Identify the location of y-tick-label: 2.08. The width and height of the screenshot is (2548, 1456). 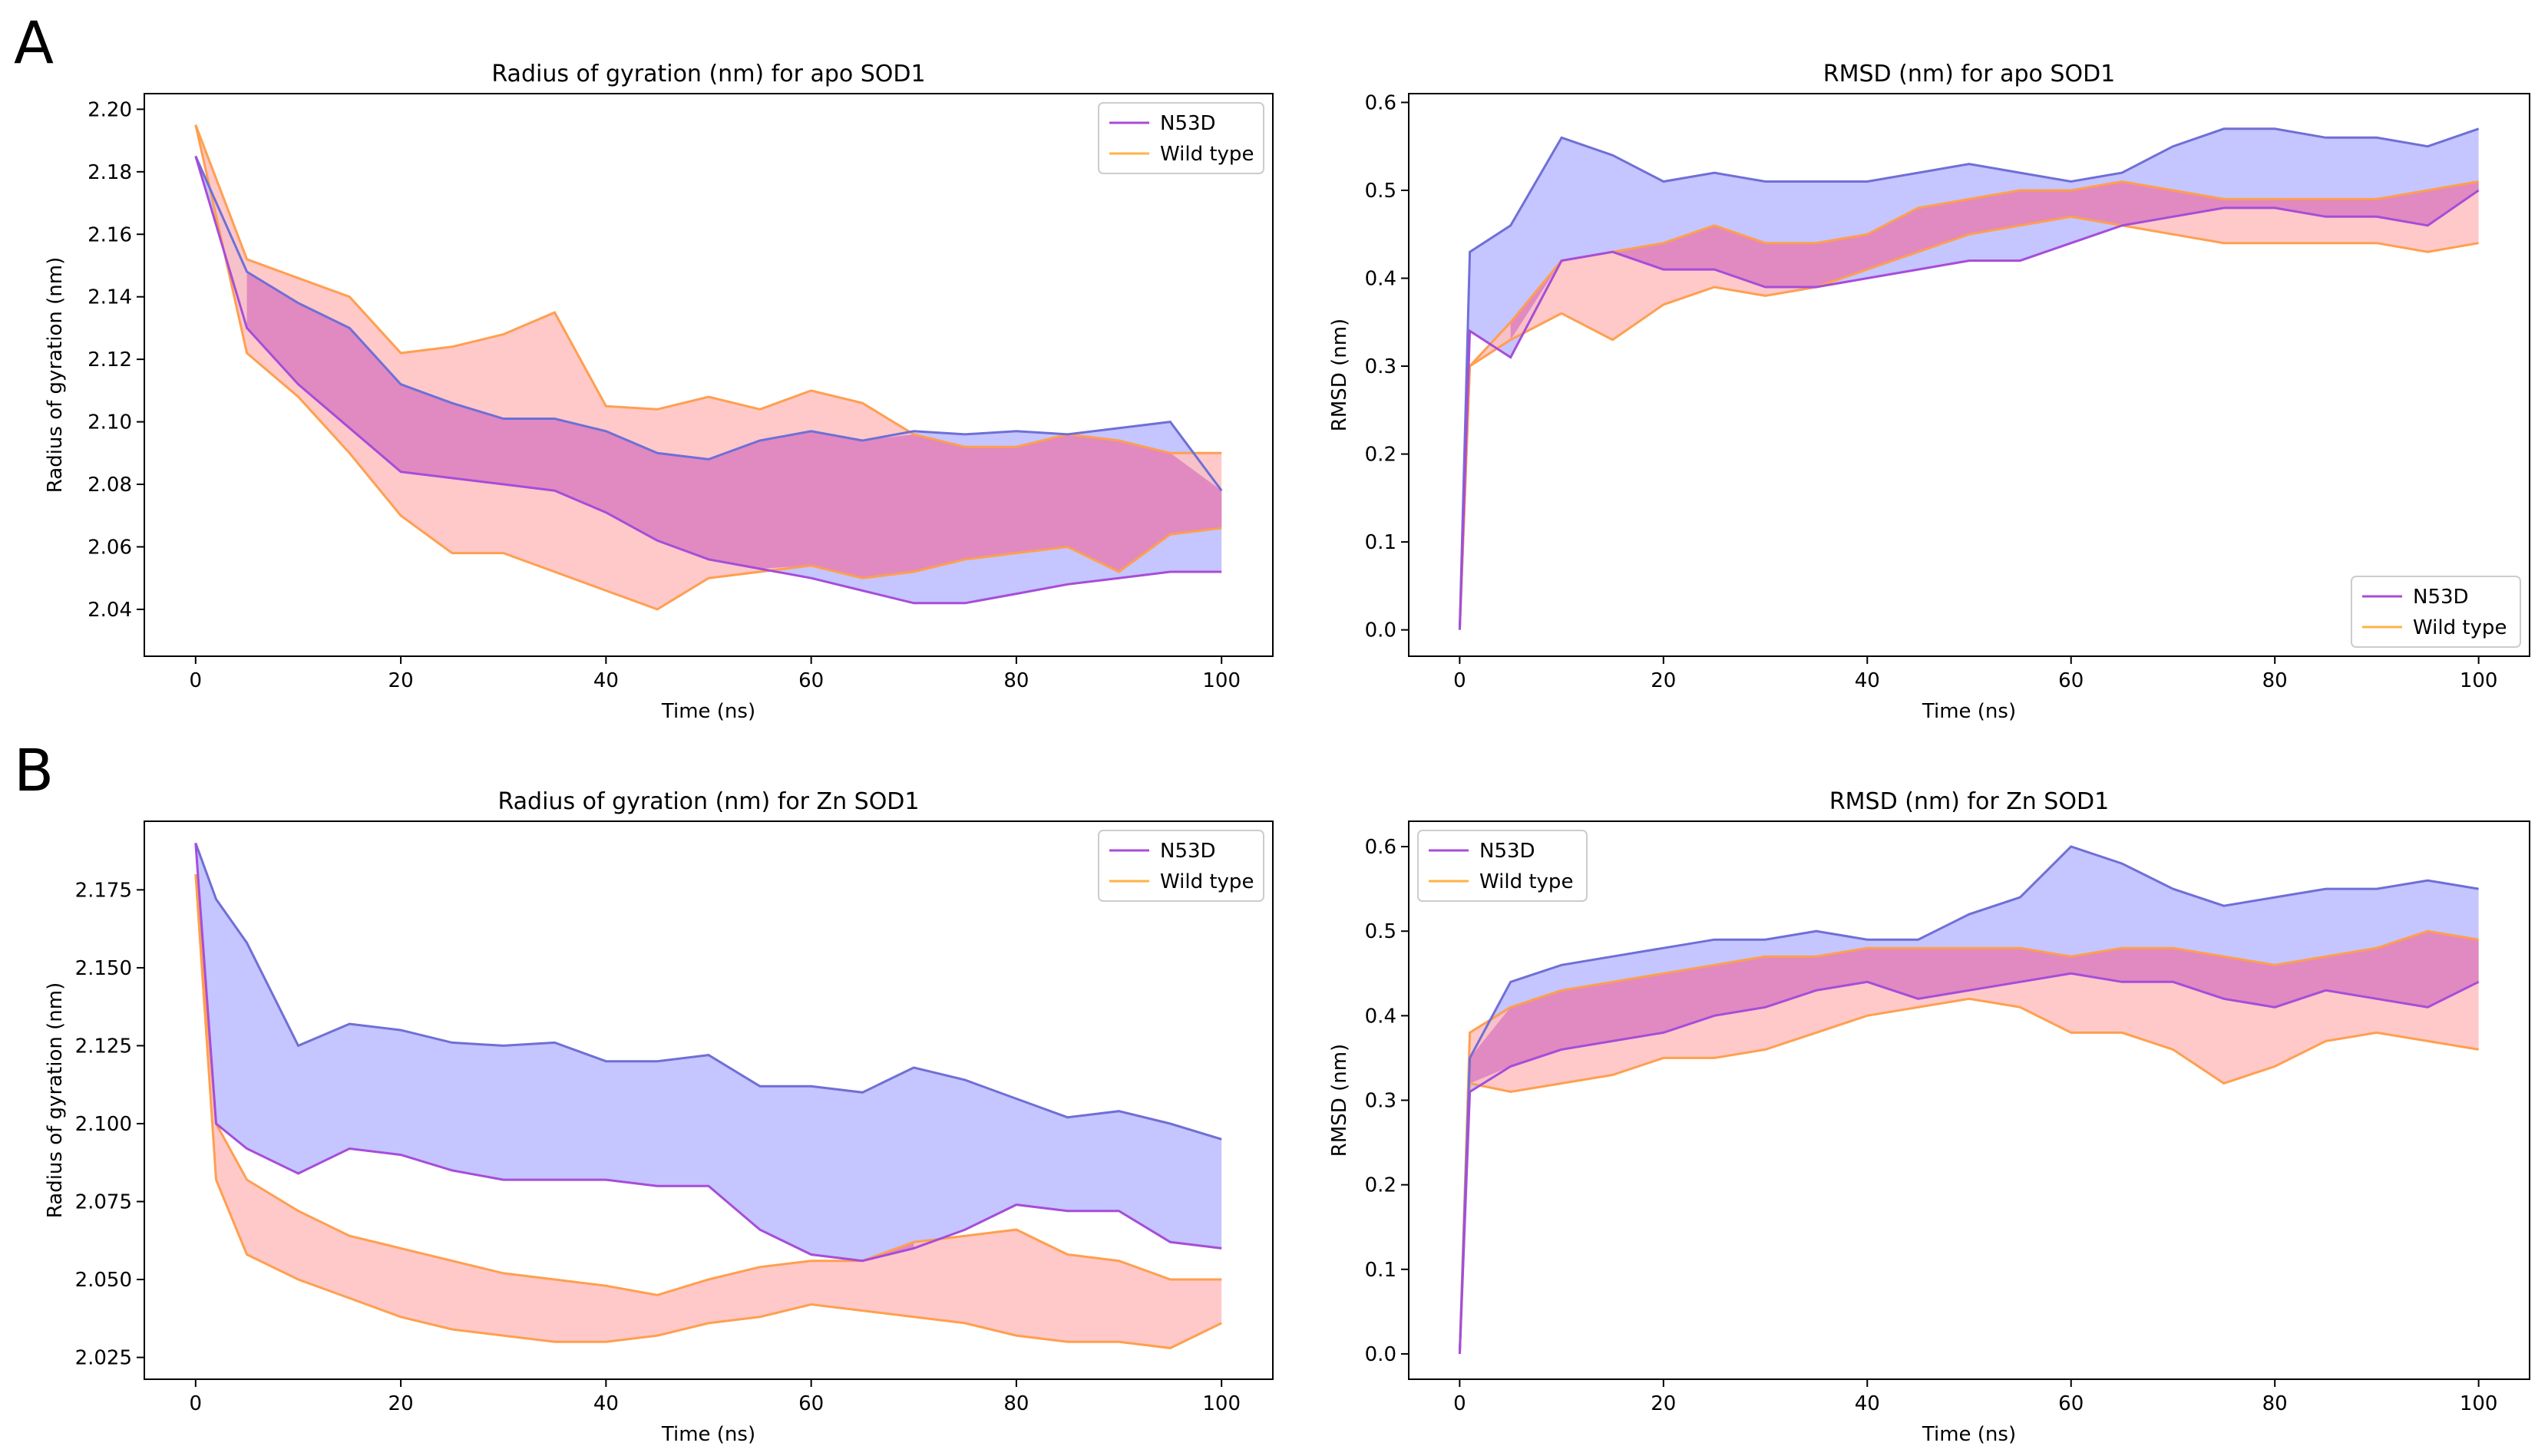
(110, 486).